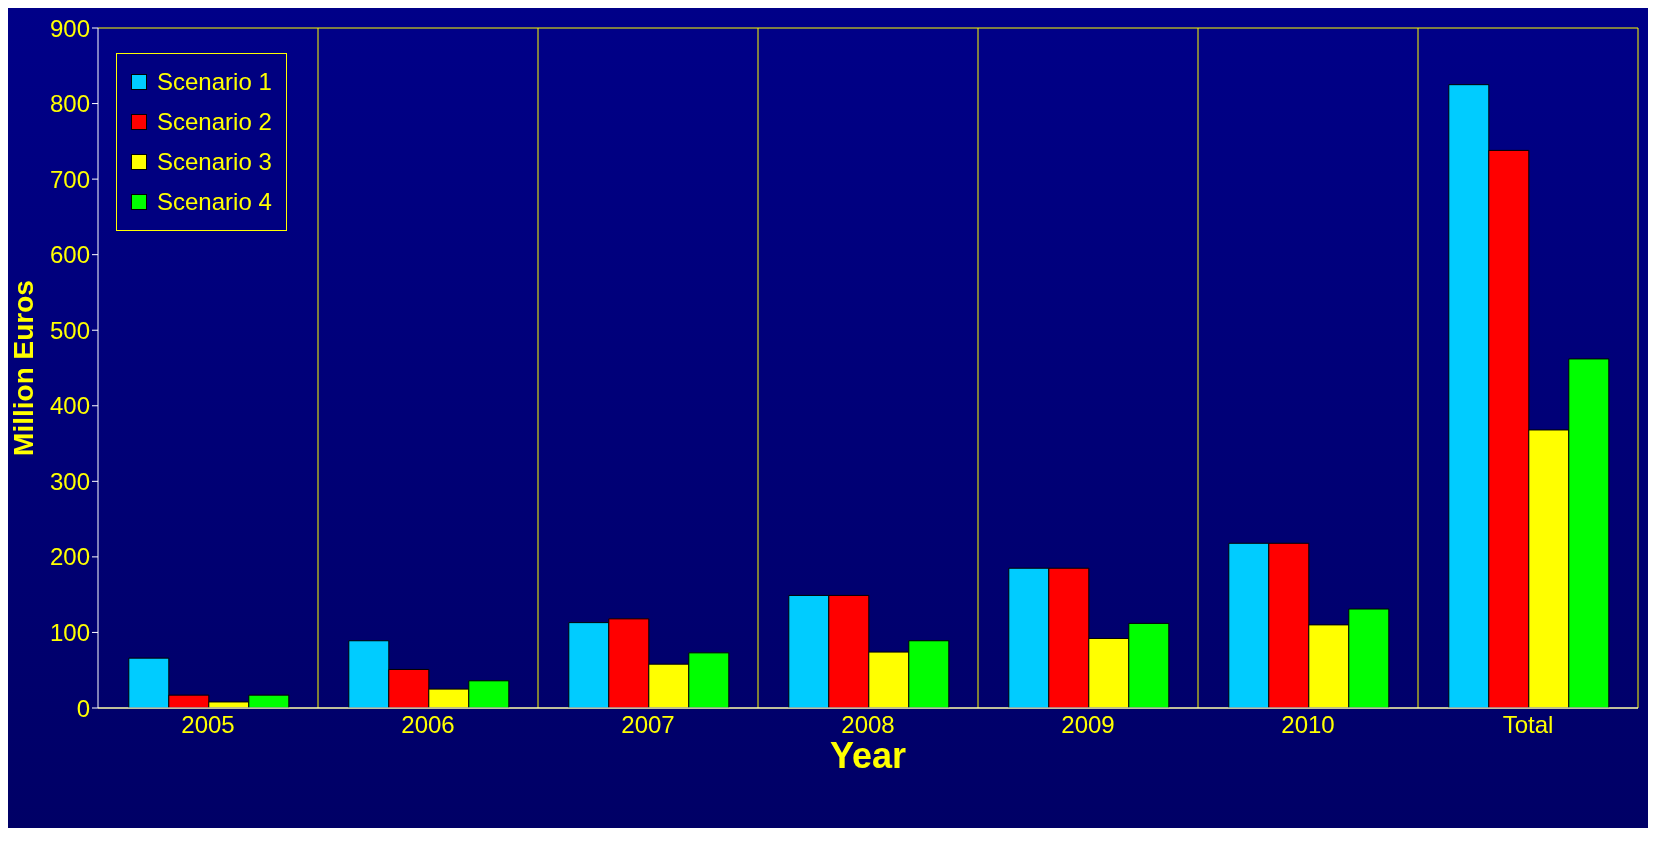 The image size is (1660, 843). I want to click on legend-label: Scenario 4, so click(214, 202).